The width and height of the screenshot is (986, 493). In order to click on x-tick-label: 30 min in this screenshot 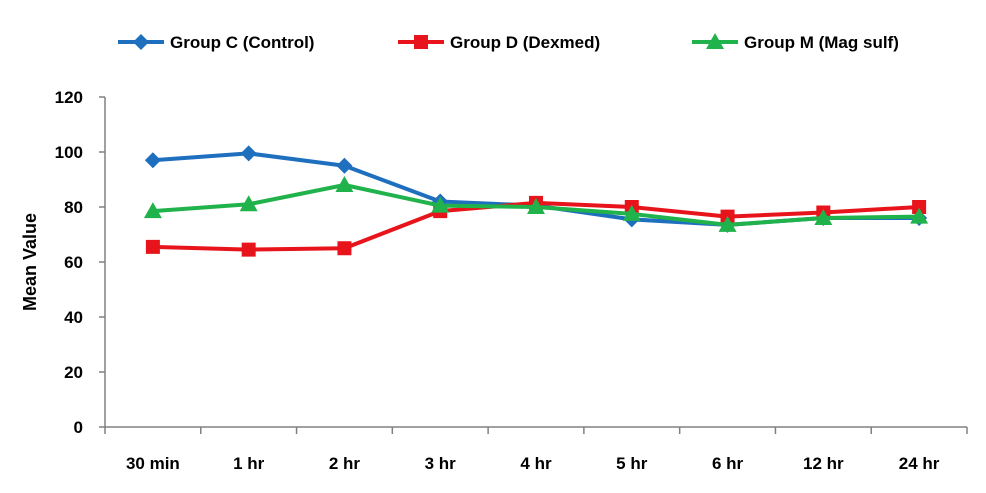, I will do `click(153, 463)`.